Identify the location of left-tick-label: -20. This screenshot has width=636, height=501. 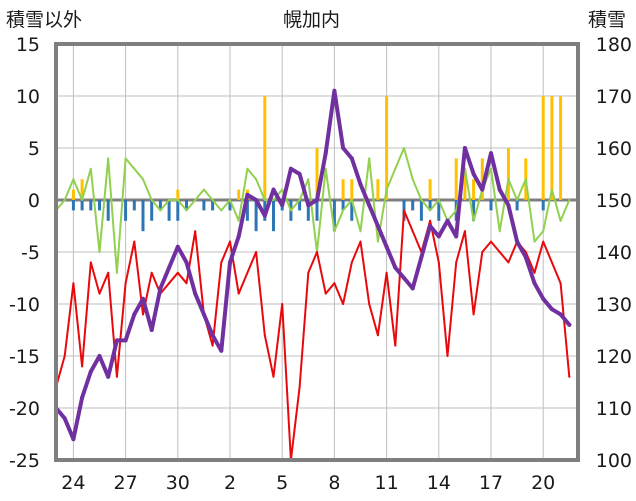
(24, 409).